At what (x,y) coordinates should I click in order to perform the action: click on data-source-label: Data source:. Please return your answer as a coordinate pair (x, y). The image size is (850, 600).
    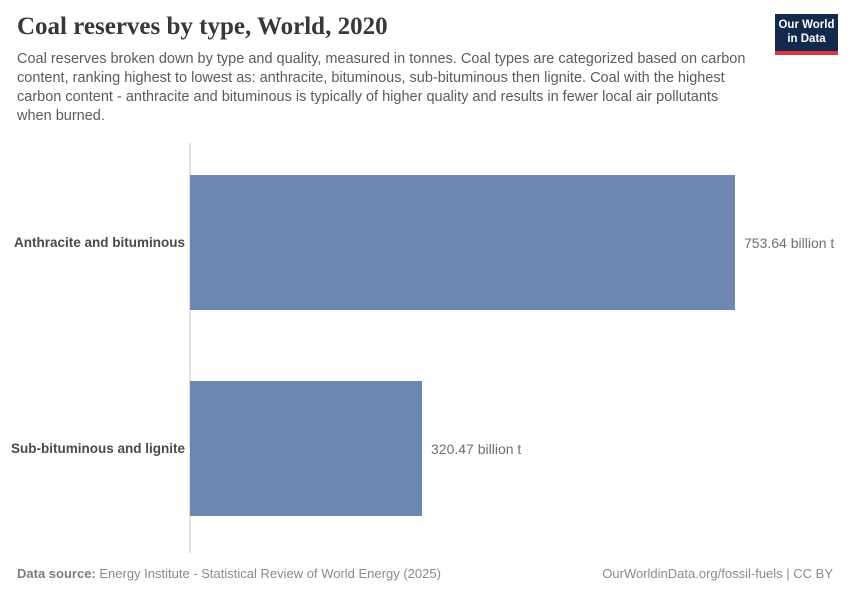
    Looking at the image, I should click on (56, 573).